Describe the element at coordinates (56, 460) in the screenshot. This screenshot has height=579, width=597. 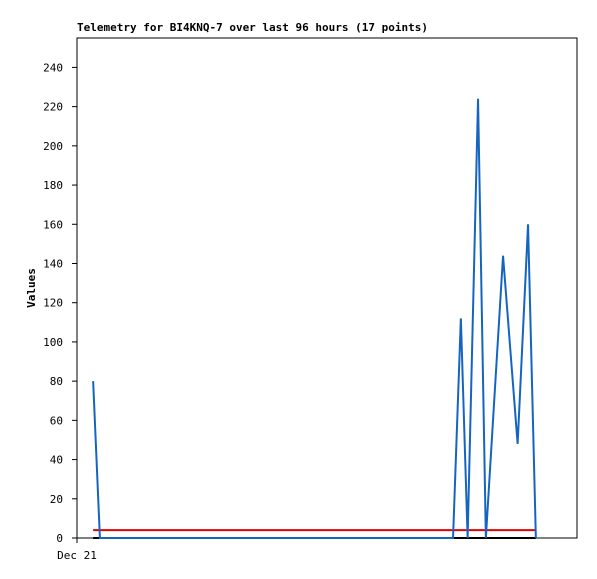
I see `y-tick-label: 40` at that location.